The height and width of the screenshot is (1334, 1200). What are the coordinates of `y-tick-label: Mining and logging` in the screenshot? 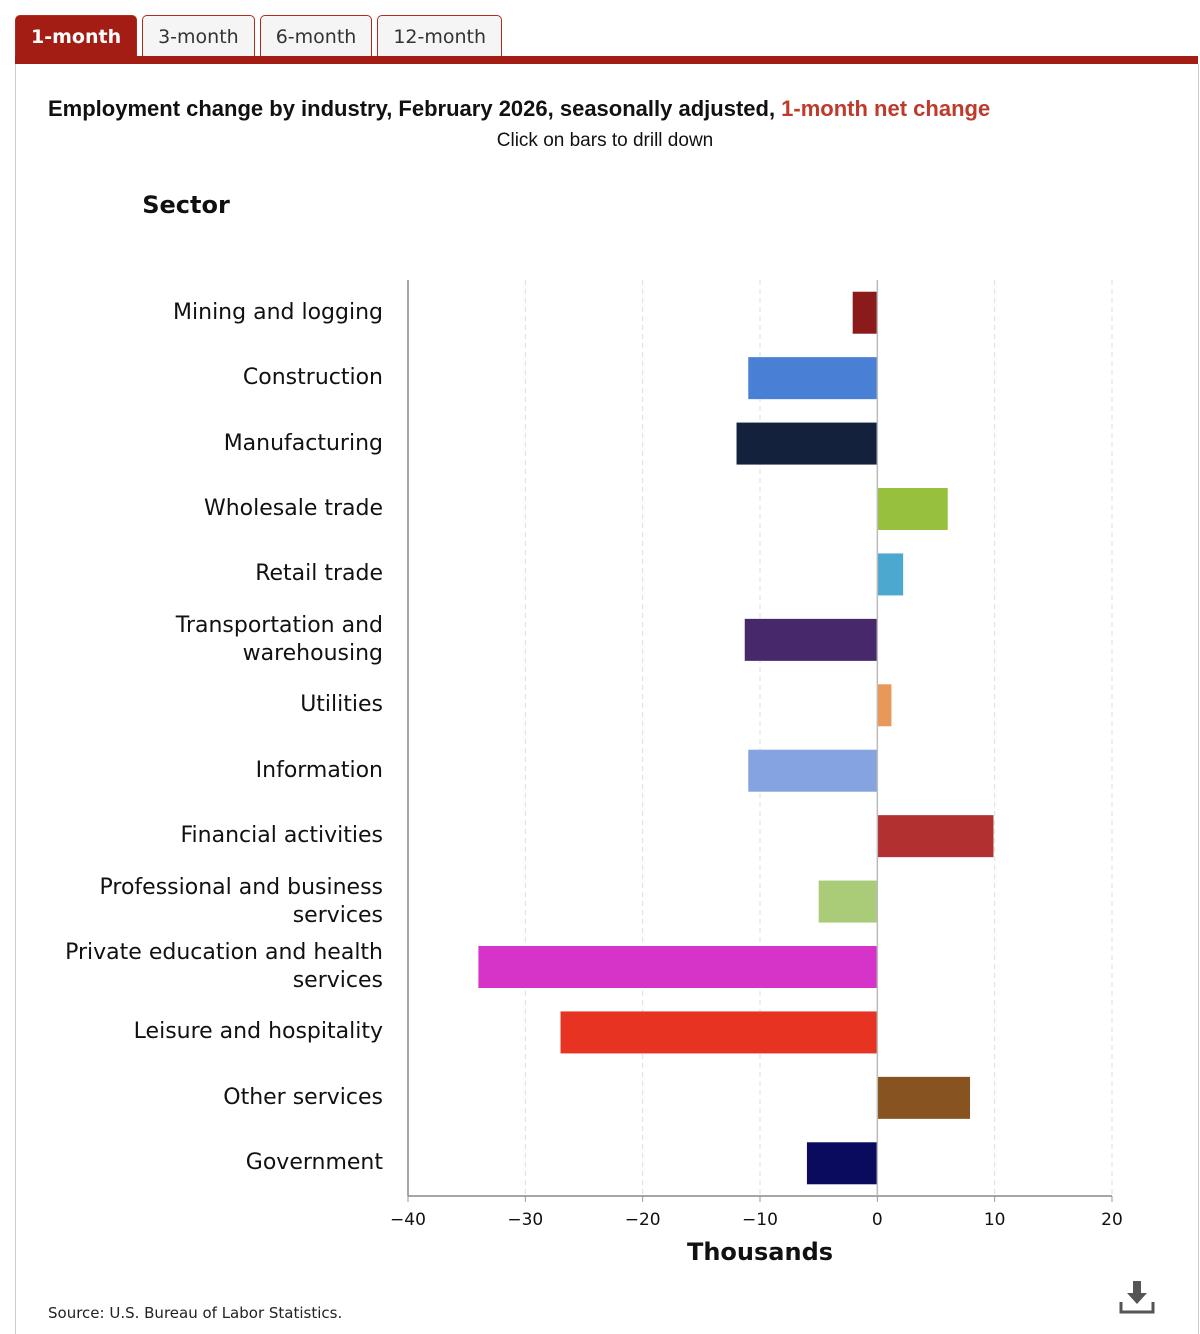 It's located at (278, 312).